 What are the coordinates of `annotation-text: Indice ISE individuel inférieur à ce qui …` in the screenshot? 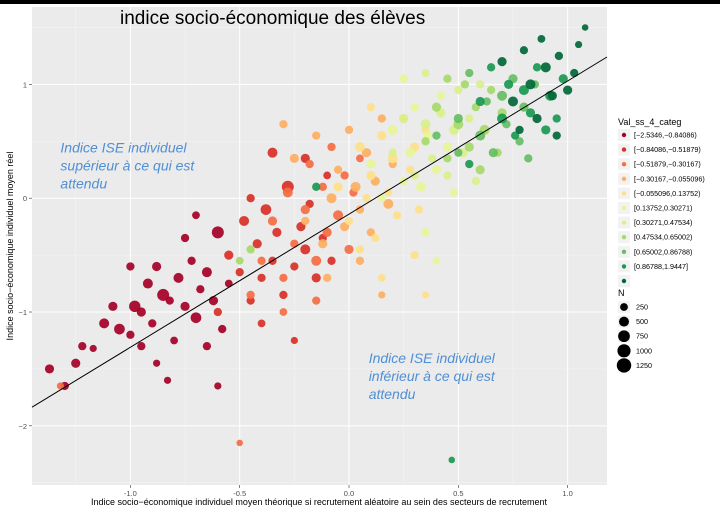 It's located at (432, 376).